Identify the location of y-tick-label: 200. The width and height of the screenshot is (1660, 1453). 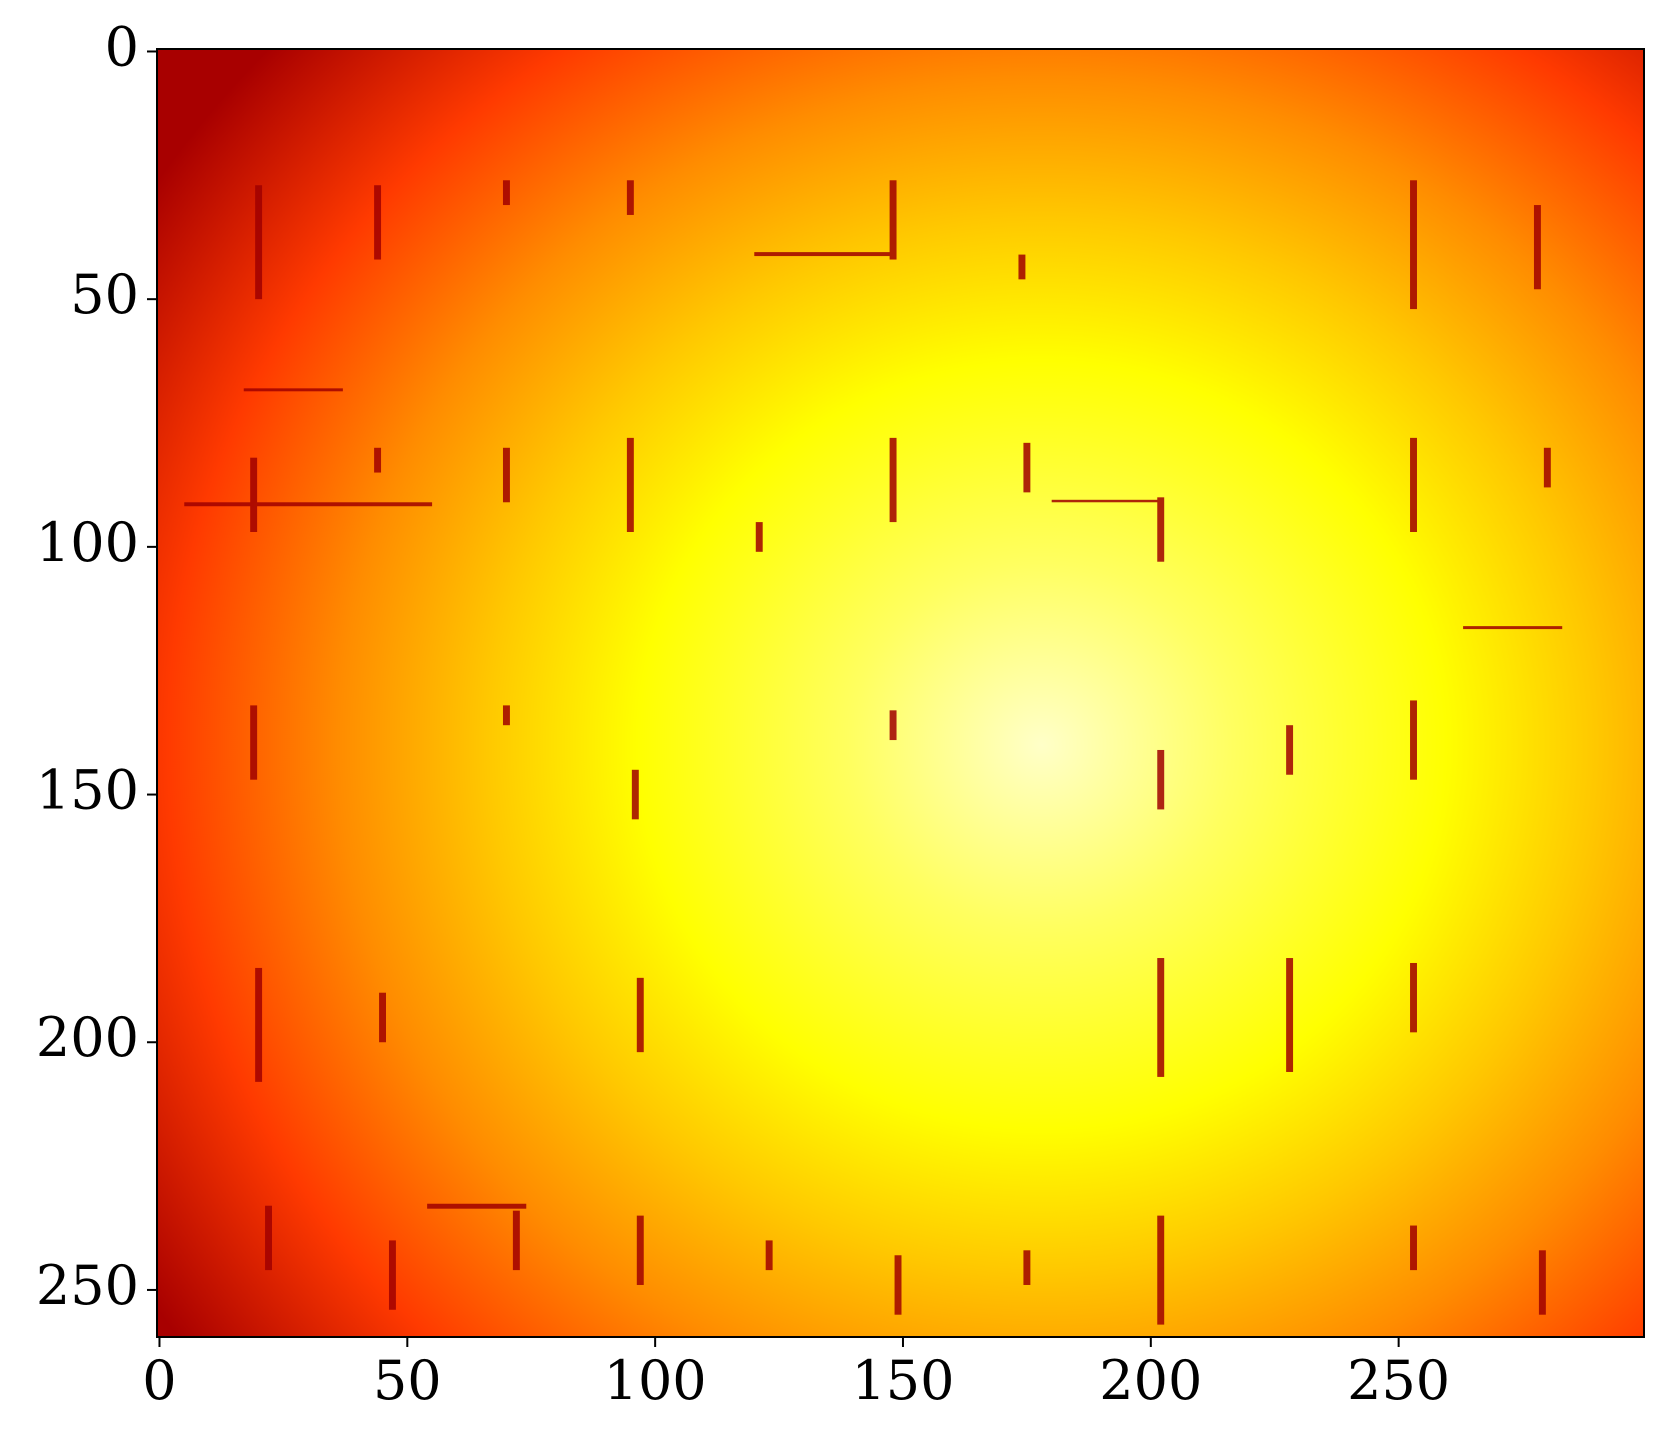
(87, 1037).